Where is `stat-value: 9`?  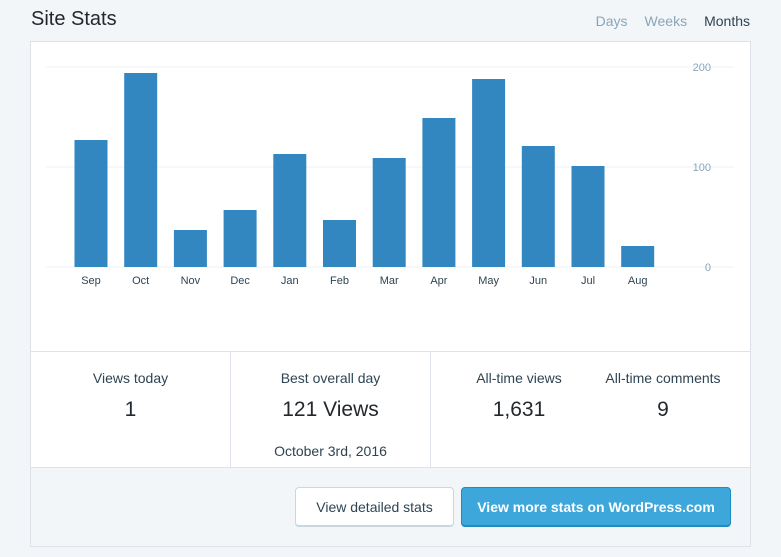 stat-value: 9 is located at coordinates (663, 409).